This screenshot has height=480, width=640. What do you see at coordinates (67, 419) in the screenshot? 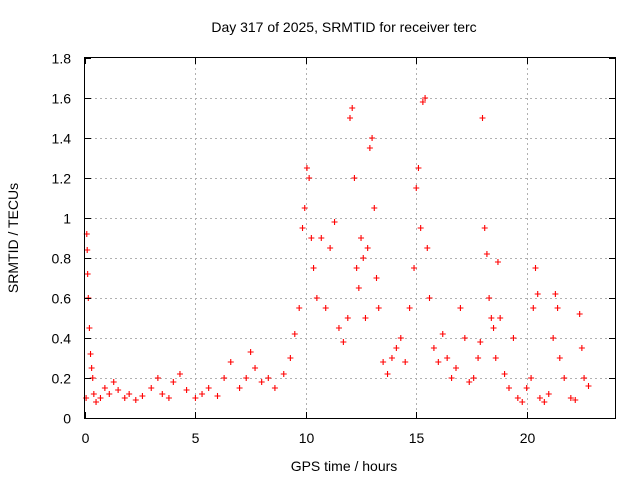
I see `y-tick-label: 0` at bounding box center [67, 419].